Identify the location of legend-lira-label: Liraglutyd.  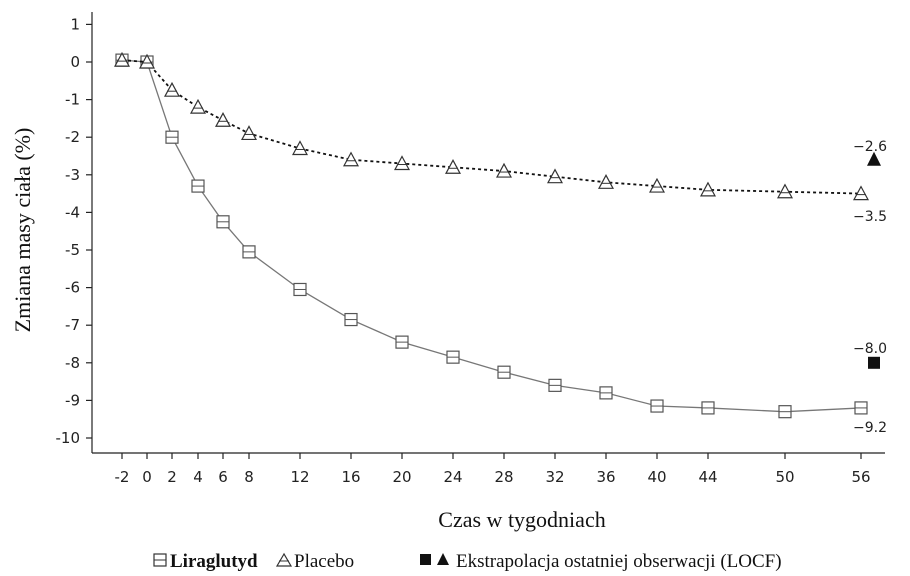
(214, 561).